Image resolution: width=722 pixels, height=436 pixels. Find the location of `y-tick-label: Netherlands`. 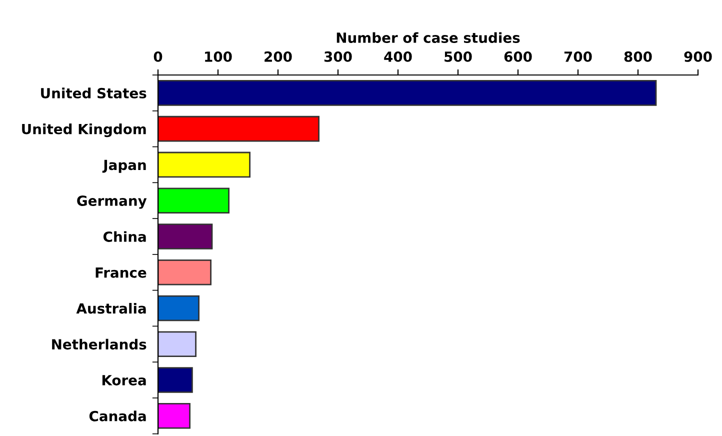

y-tick-label: Netherlands is located at coordinates (99, 344).